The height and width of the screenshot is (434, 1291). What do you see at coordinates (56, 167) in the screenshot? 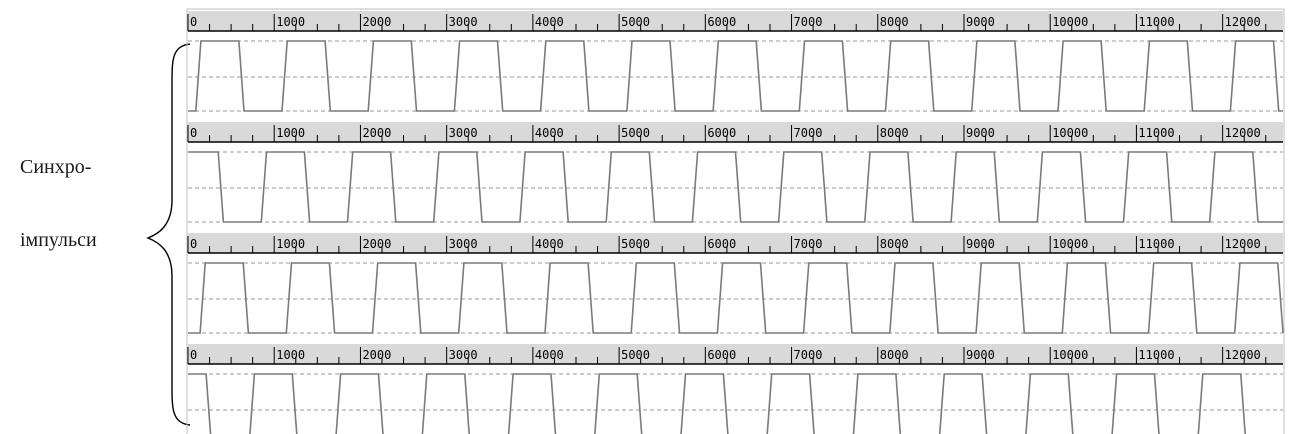
I see `side-label-line1: Синхро-` at bounding box center [56, 167].